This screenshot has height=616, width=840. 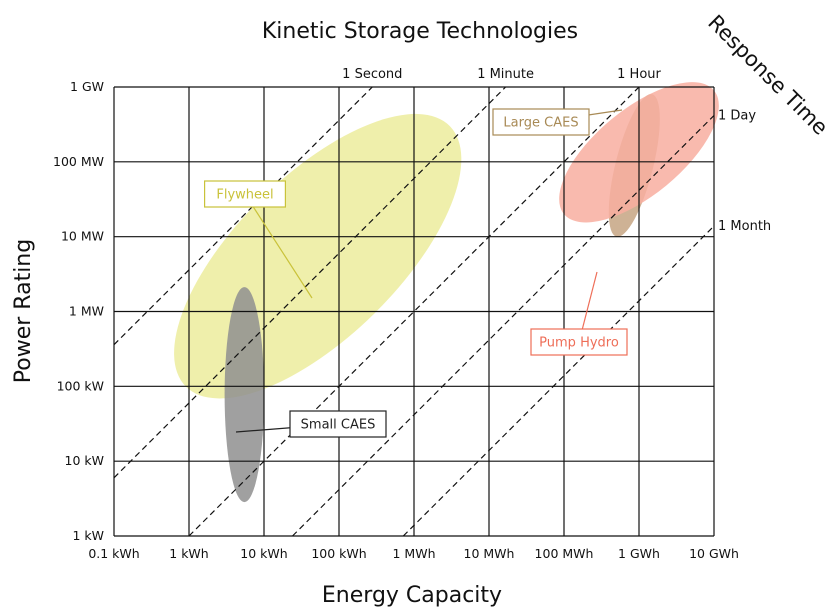 What do you see at coordinates (78, 161) in the screenshot?
I see `y-tick-label: 100 MW` at bounding box center [78, 161].